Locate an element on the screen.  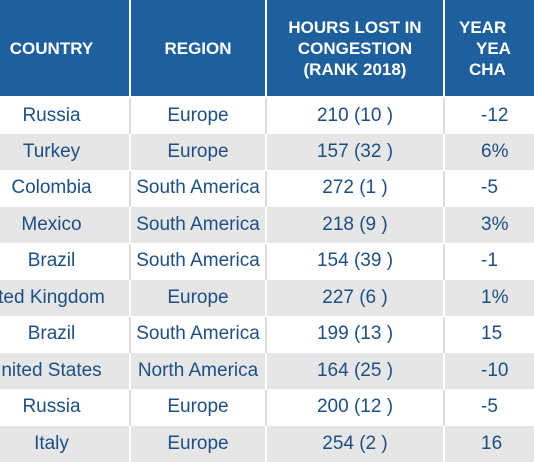
cell-hours: 157 (32 ) is located at coordinates (355, 152).